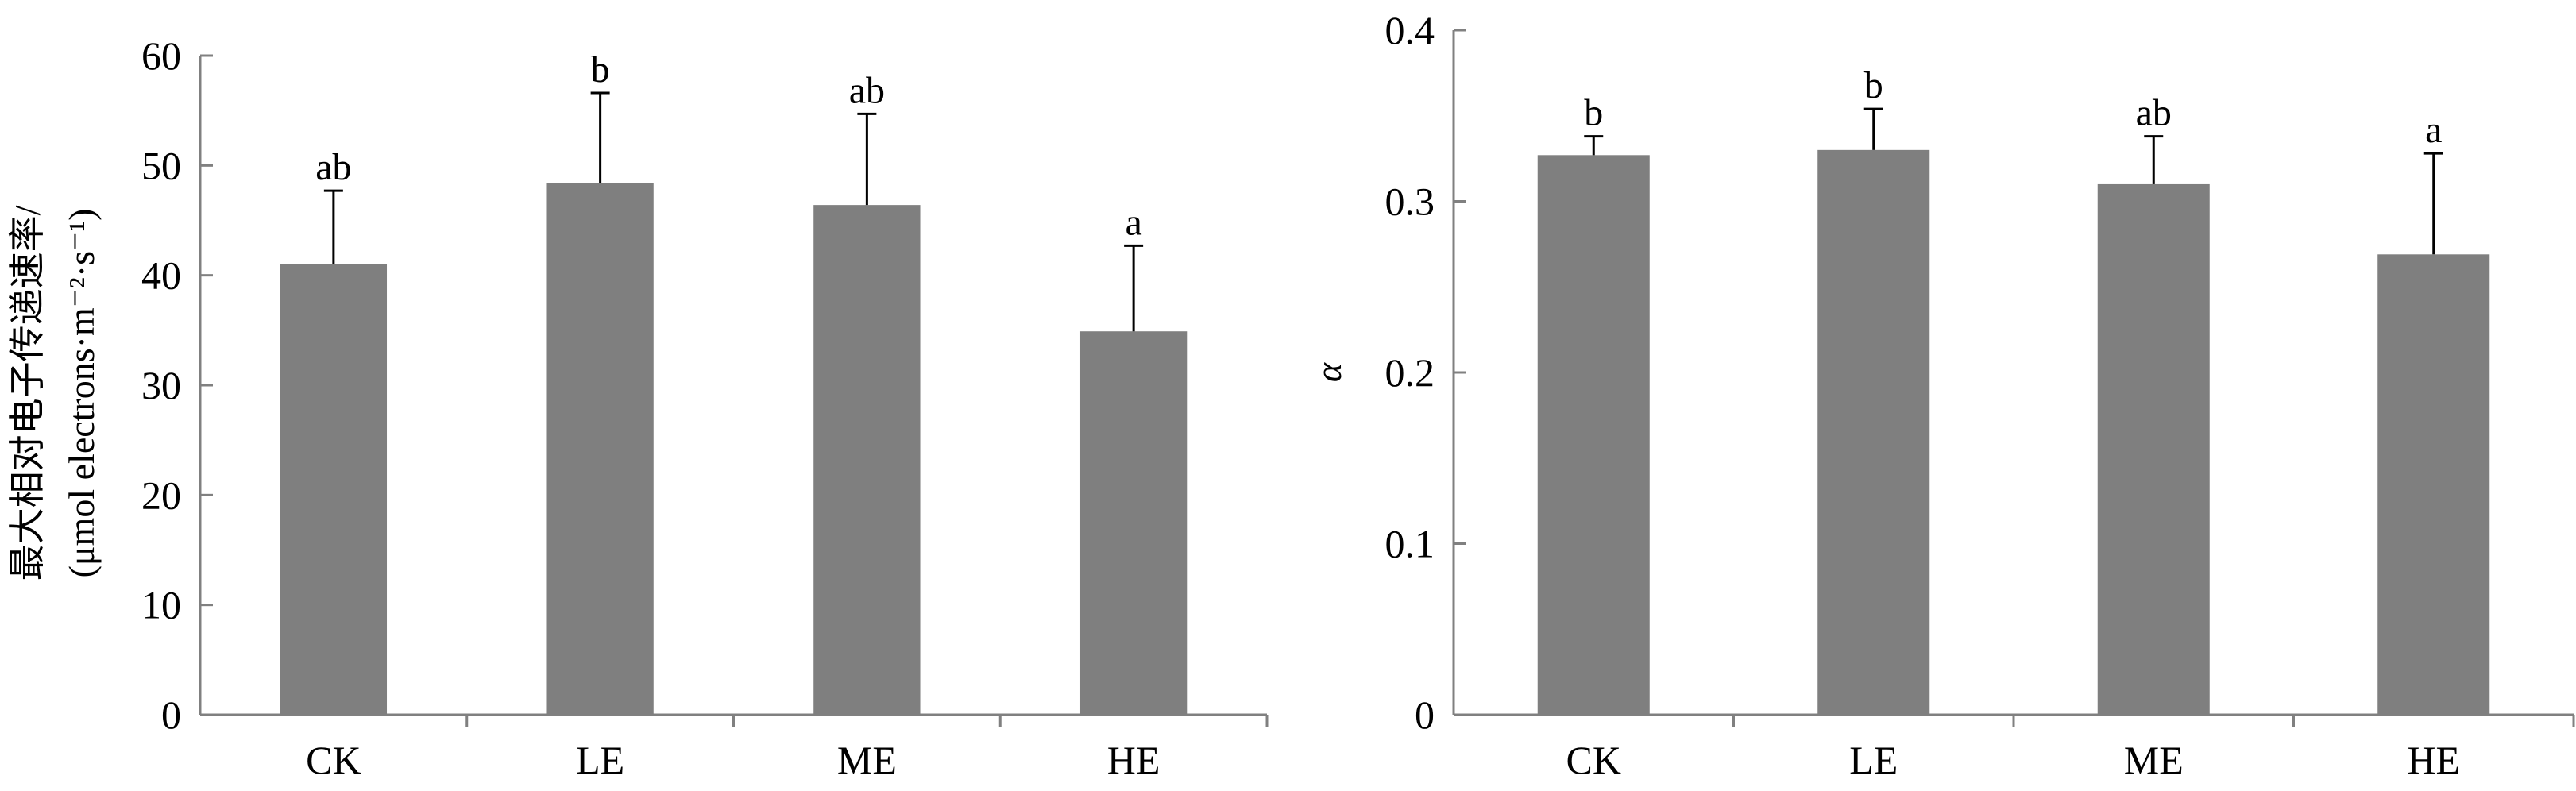 The height and width of the screenshot is (791, 2576). Describe the element at coordinates (1593, 113) in the screenshot. I see `significance-label-ck: b` at that location.